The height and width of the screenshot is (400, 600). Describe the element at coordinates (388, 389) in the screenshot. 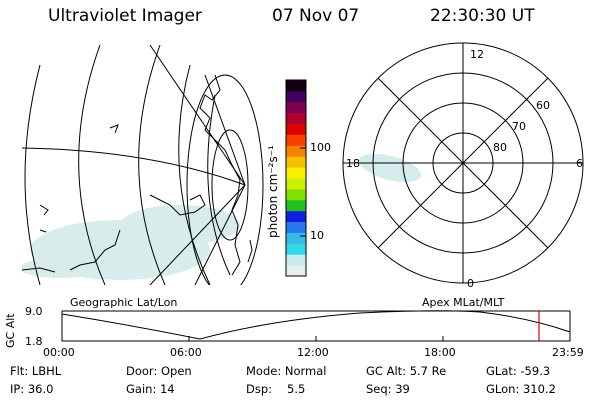

I see `seq-info: Seq: 39` at that location.